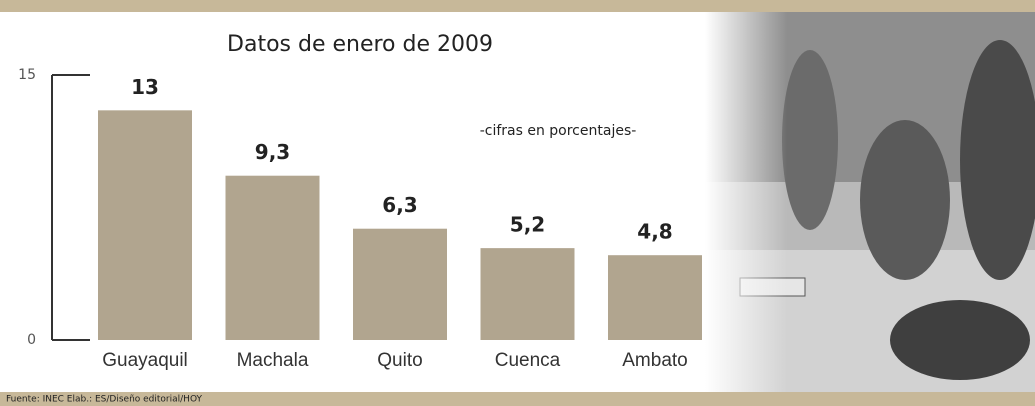  I want to click on x-tick-label: Machala, so click(273, 360).